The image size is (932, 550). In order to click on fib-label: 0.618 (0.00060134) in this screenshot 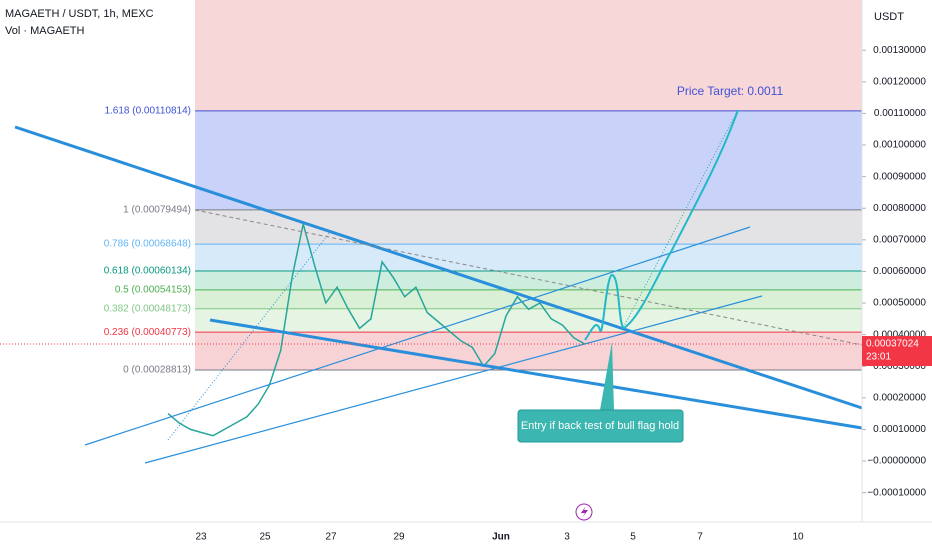, I will do `click(147, 271)`.